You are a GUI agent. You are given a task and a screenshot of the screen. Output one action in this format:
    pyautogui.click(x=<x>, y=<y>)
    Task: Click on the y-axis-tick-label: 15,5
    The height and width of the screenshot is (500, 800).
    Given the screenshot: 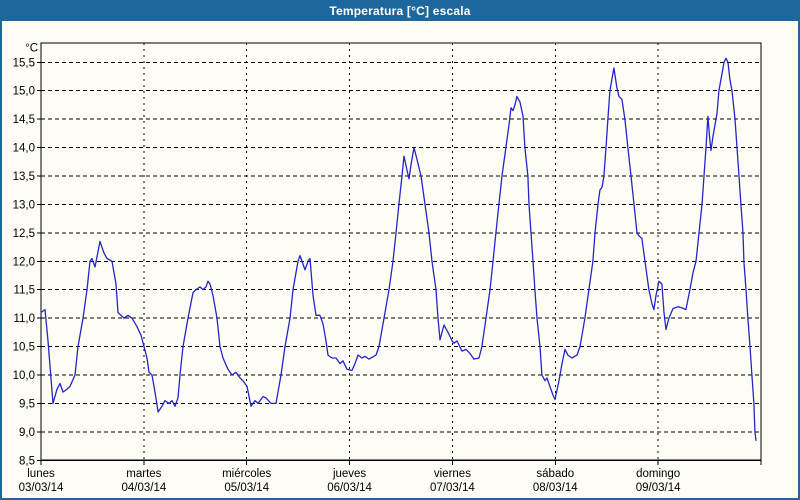 What is the action you would take?
    pyautogui.click(x=24, y=63)
    